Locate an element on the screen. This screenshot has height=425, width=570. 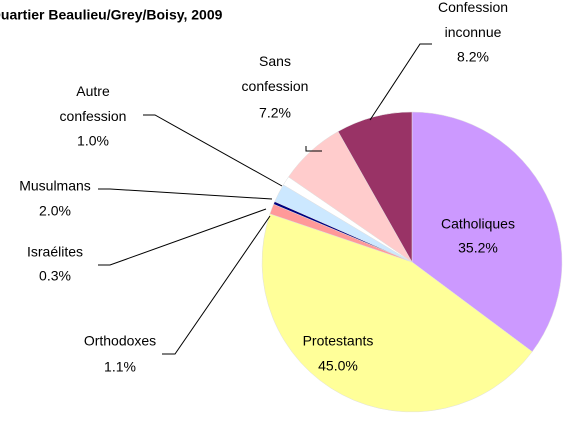
value-label: 2.0% is located at coordinates (55, 211).